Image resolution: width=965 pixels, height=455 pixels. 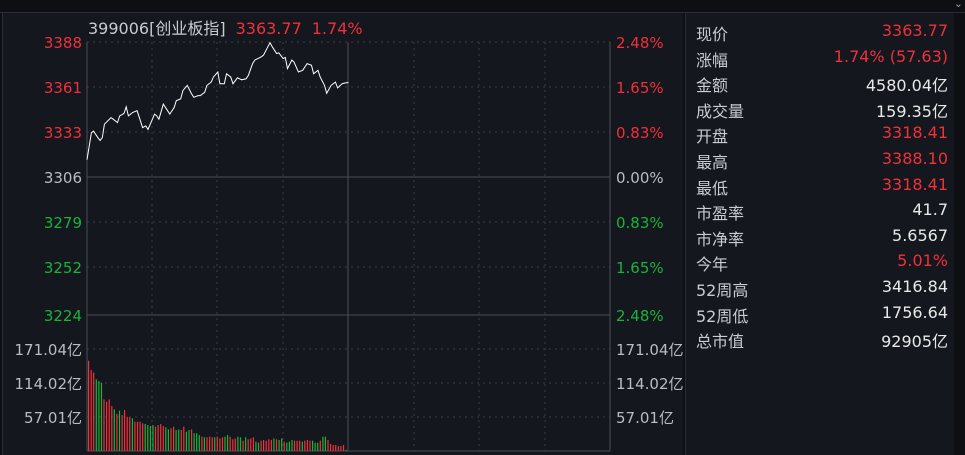 What do you see at coordinates (712, 34) in the screenshot?
I see `info-label: 现价` at bounding box center [712, 34].